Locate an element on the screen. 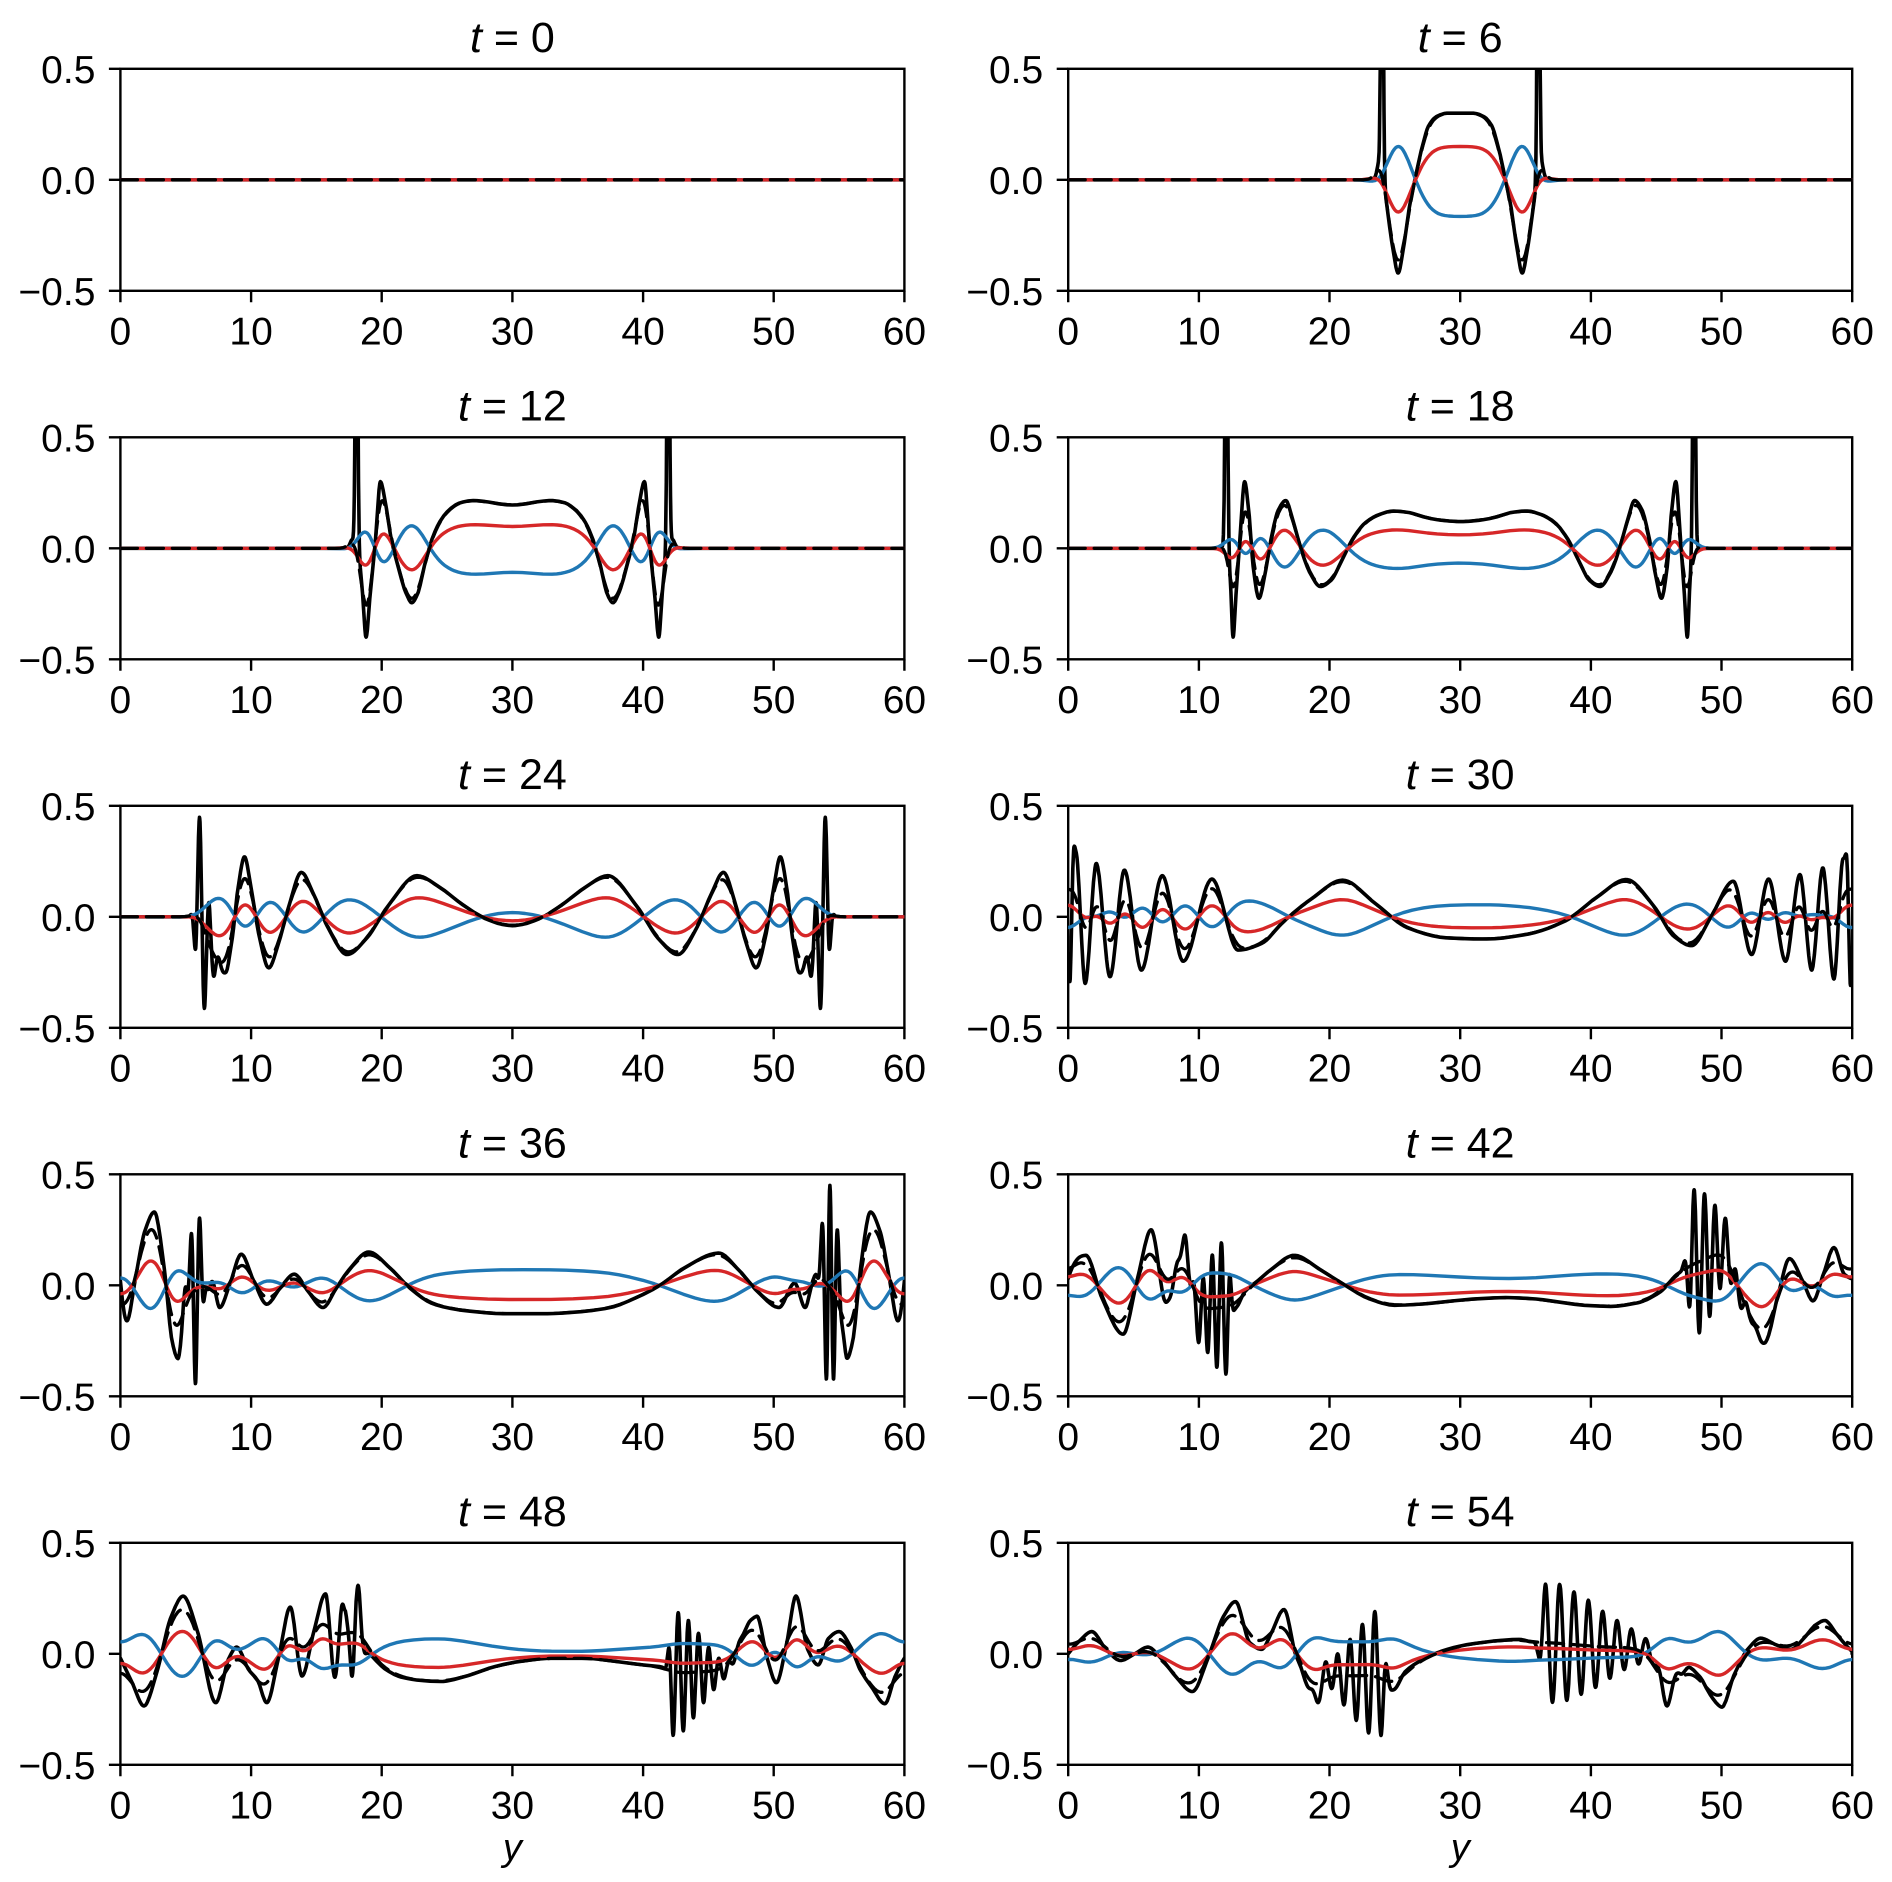 The image size is (1892, 1882). svg-text: t = 54 is located at coordinates (1460, 1512).